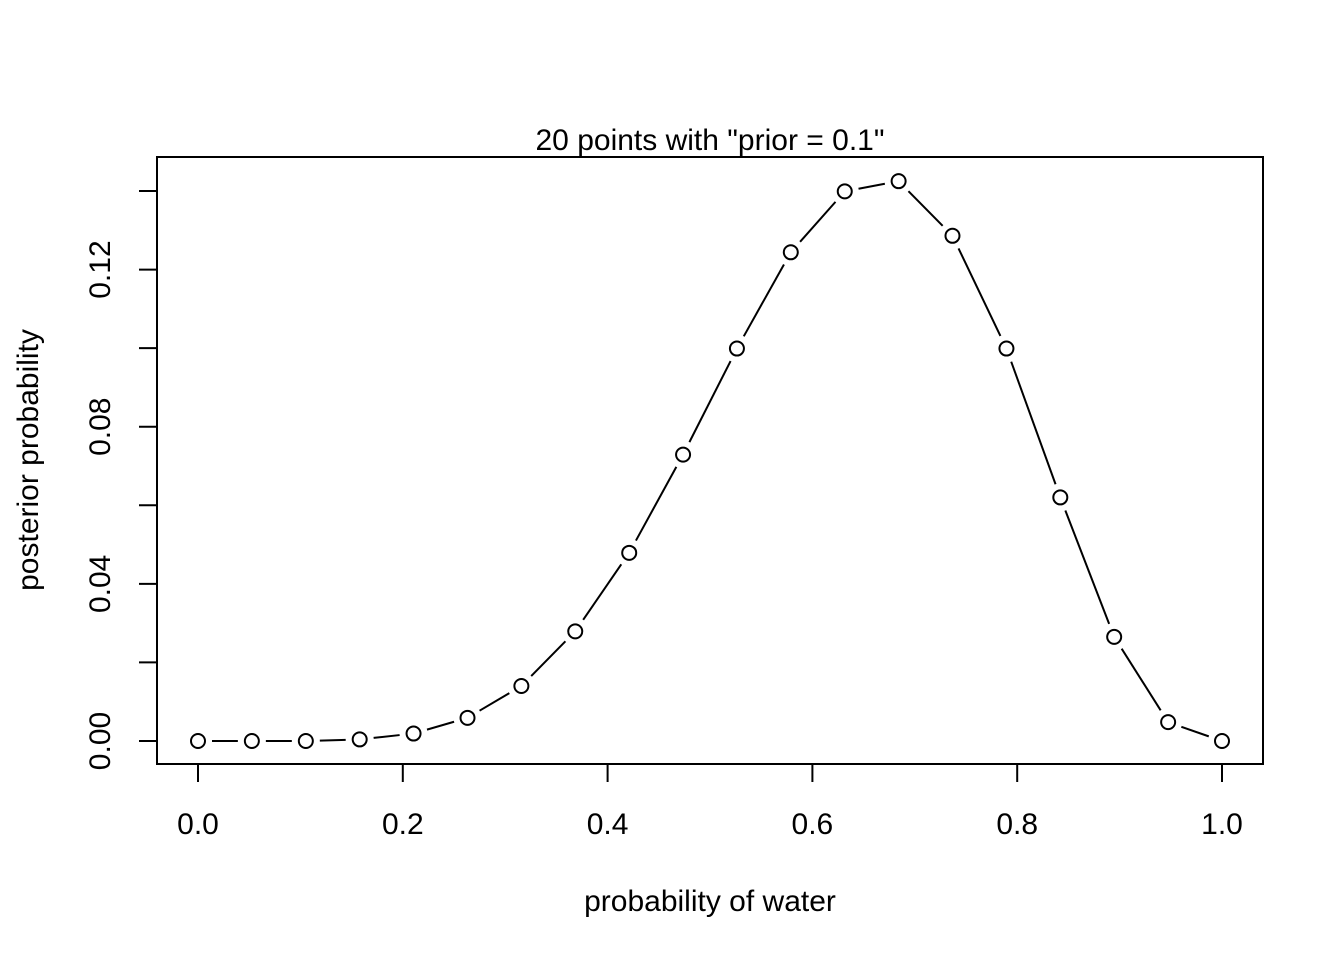 Image resolution: width=1344 pixels, height=960 pixels. What do you see at coordinates (198, 824) in the screenshot?
I see `x-tick-label: 0.0` at bounding box center [198, 824].